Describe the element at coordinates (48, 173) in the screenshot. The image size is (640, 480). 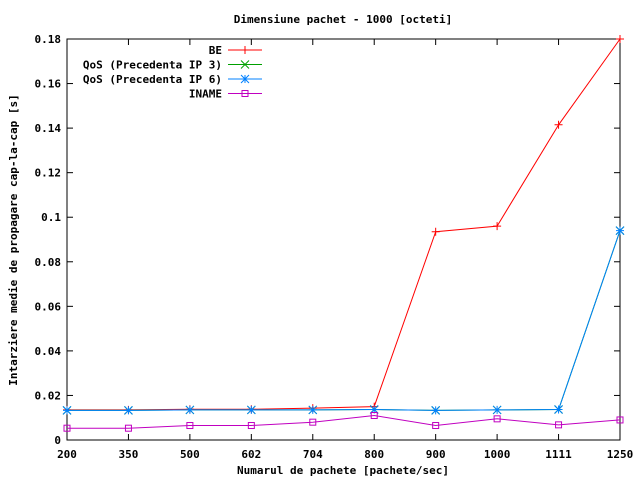
I see `y-tick-label: 0.12` at that location.